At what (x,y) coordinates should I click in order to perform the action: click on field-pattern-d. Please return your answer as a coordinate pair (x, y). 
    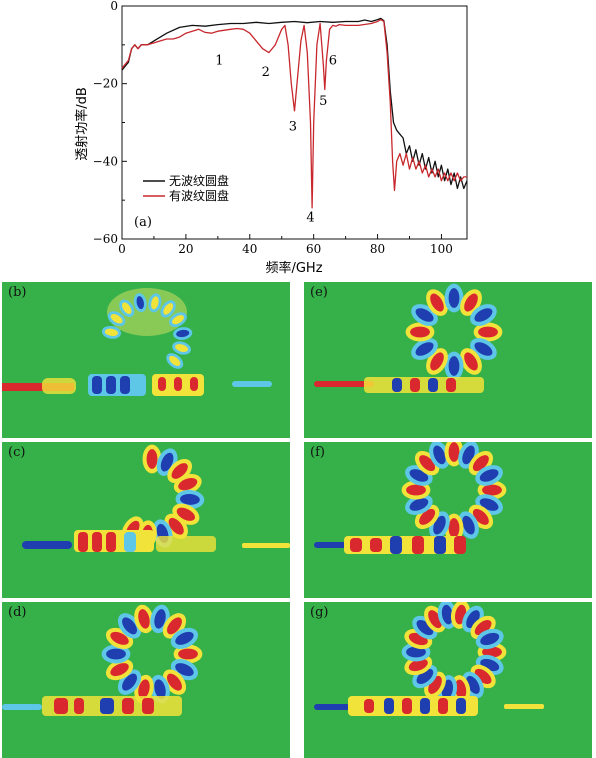
    Looking at the image, I should click on (102, 660).